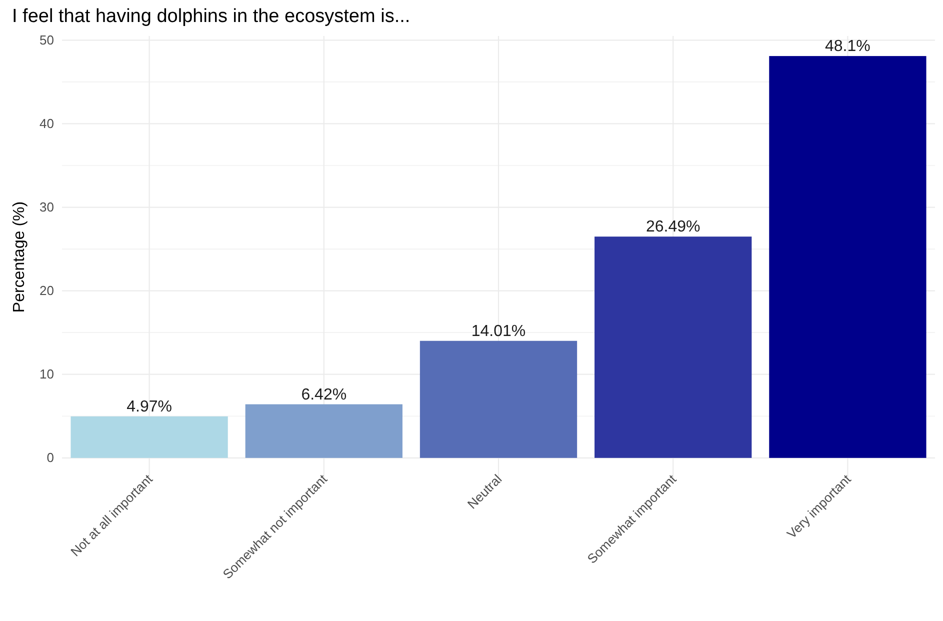  Describe the element at coordinates (19, 257) in the screenshot. I see `y-axis-title: Percentage (%)` at that location.